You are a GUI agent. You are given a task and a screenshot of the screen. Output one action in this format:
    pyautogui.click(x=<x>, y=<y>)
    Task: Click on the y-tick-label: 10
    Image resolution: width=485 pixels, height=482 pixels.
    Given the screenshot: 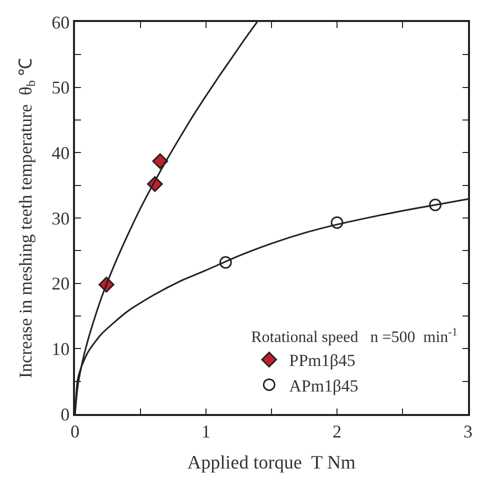 What is the action you would take?
    pyautogui.click(x=61, y=348)
    